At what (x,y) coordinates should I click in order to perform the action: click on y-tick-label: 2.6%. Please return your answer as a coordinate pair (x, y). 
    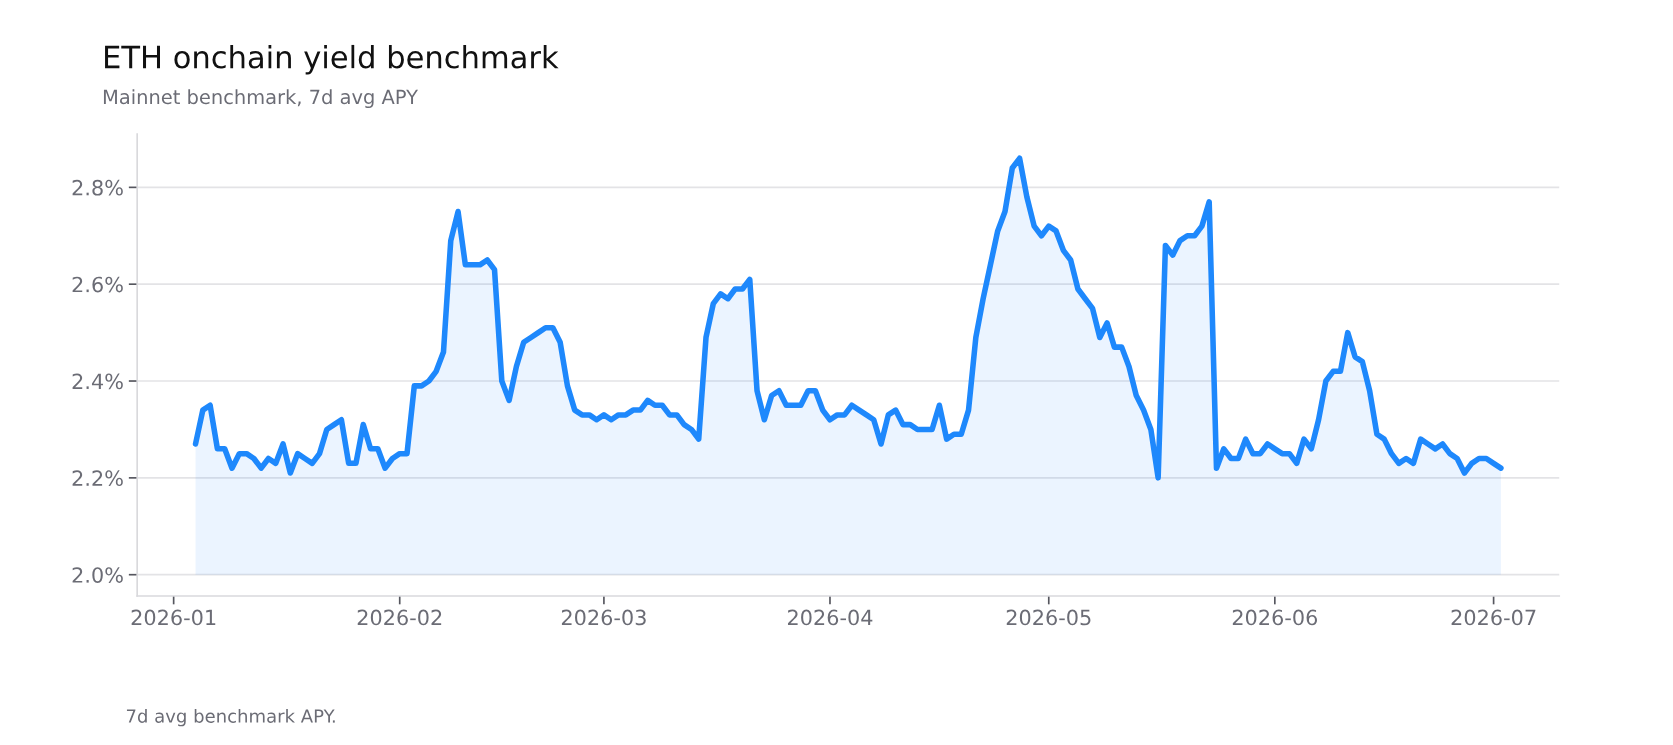
    Looking at the image, I should click on (97, 284).